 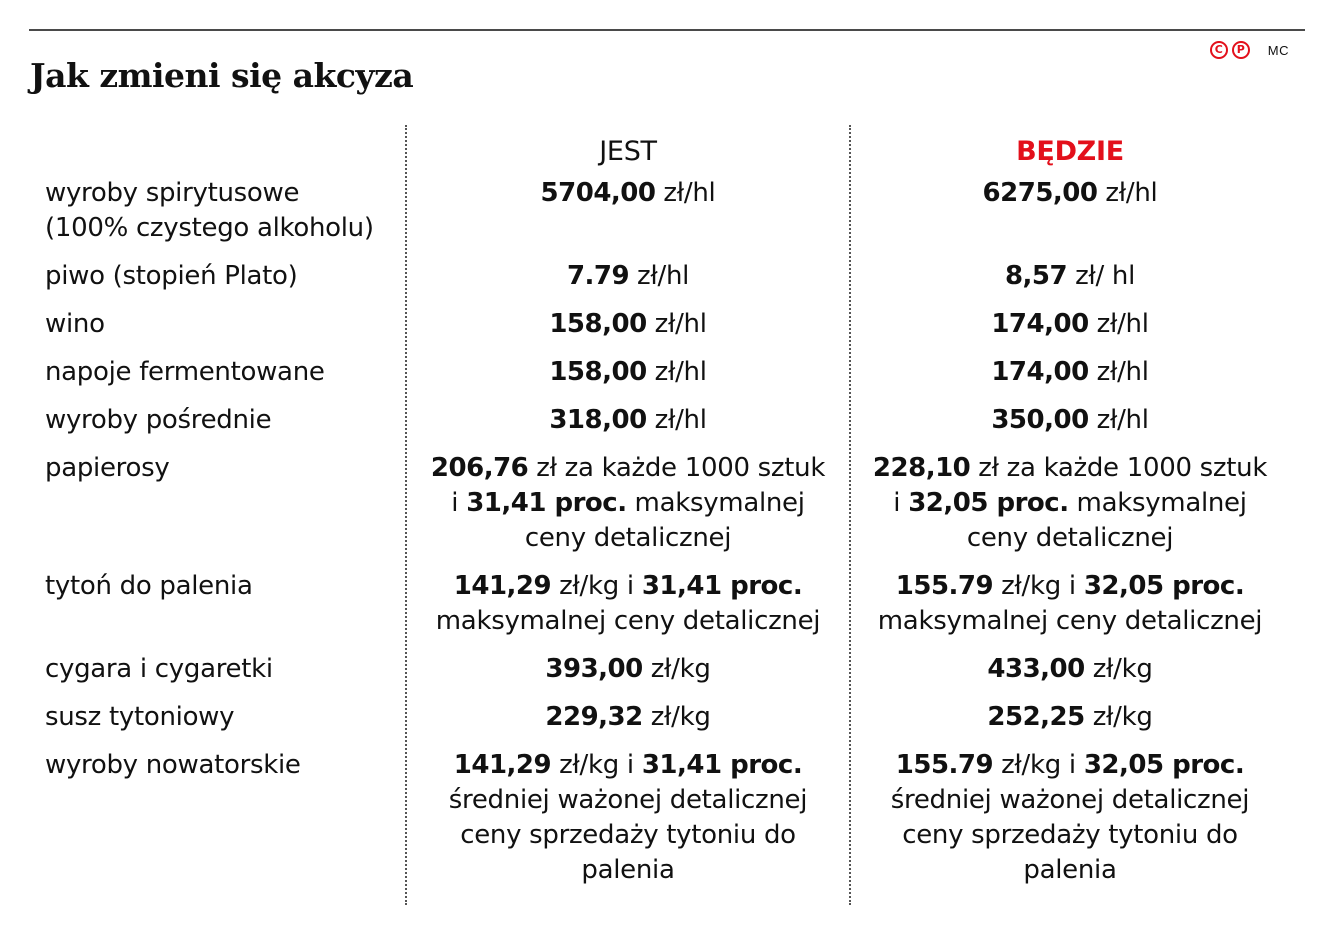 I want to click on jest-value-cell: 229,32 zł/kg, so click(x=628, y=717).